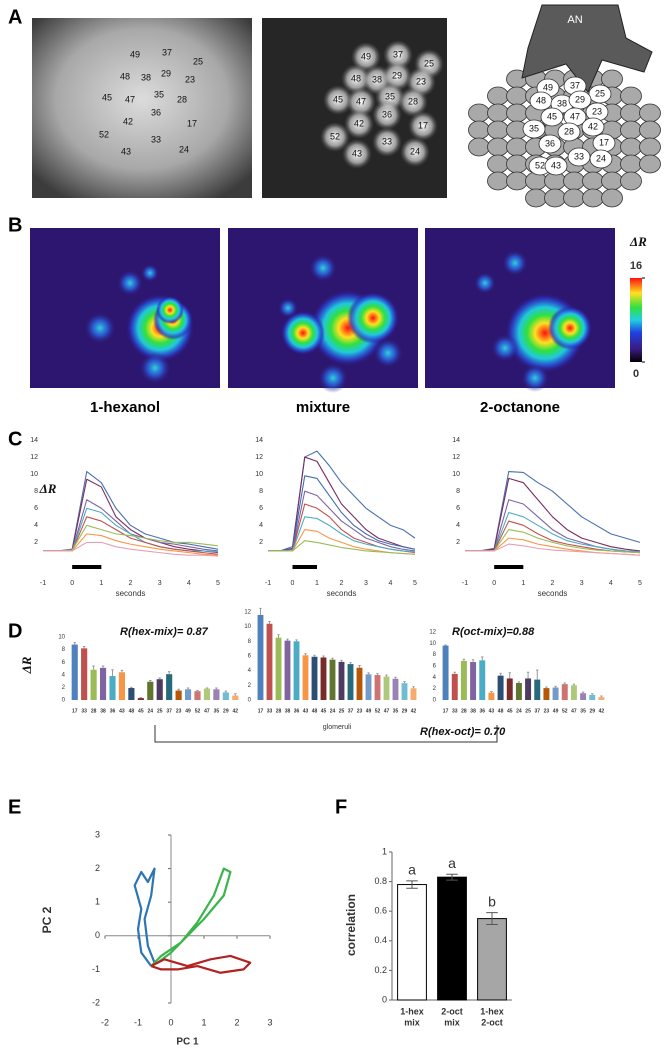 This screenshot has height=1050, width=667. Describe the element at coordinates (207, 711) in the screenshot. I see `x-tick-label: 47` at that location.